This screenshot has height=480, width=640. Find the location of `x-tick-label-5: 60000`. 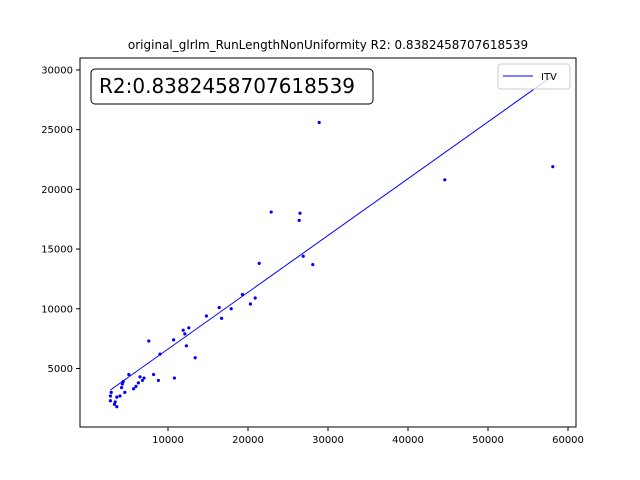

x-tick-label-5: 60000 is located at coordinates (568, 440).